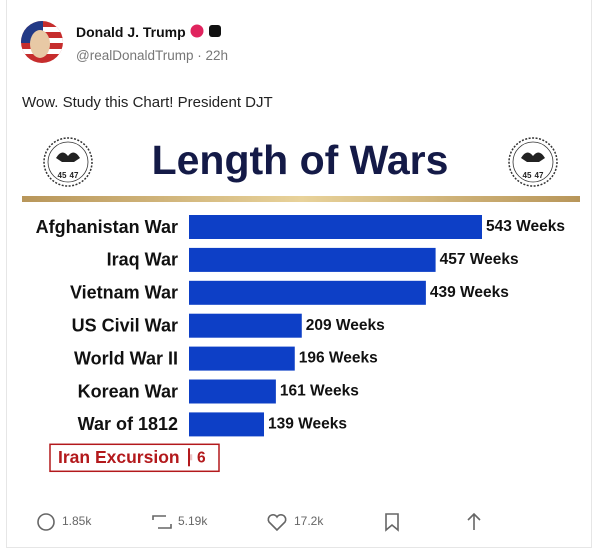 Image resolution: width=594 pixels, height=549 pixels. I want to click on value-label: 543 Weeks, so click(525, 226).